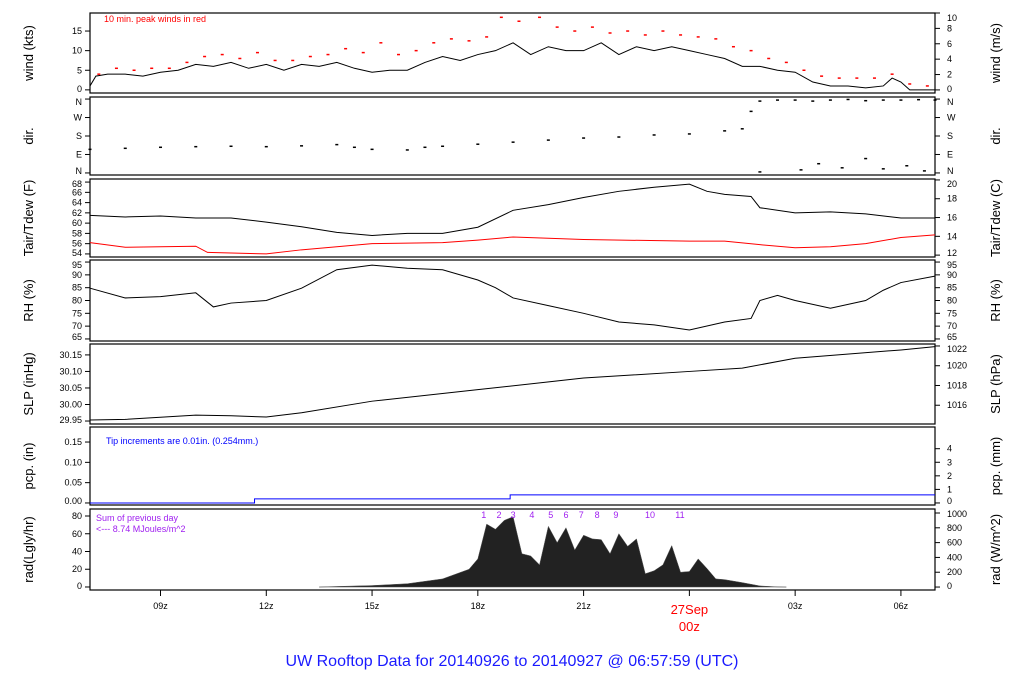 This screenshot has width=1024, height=700. What do you see at coordinates (372, 606) in the screenshot?
I see `x-tick-label: 15z` at bounding box center [372, 606].